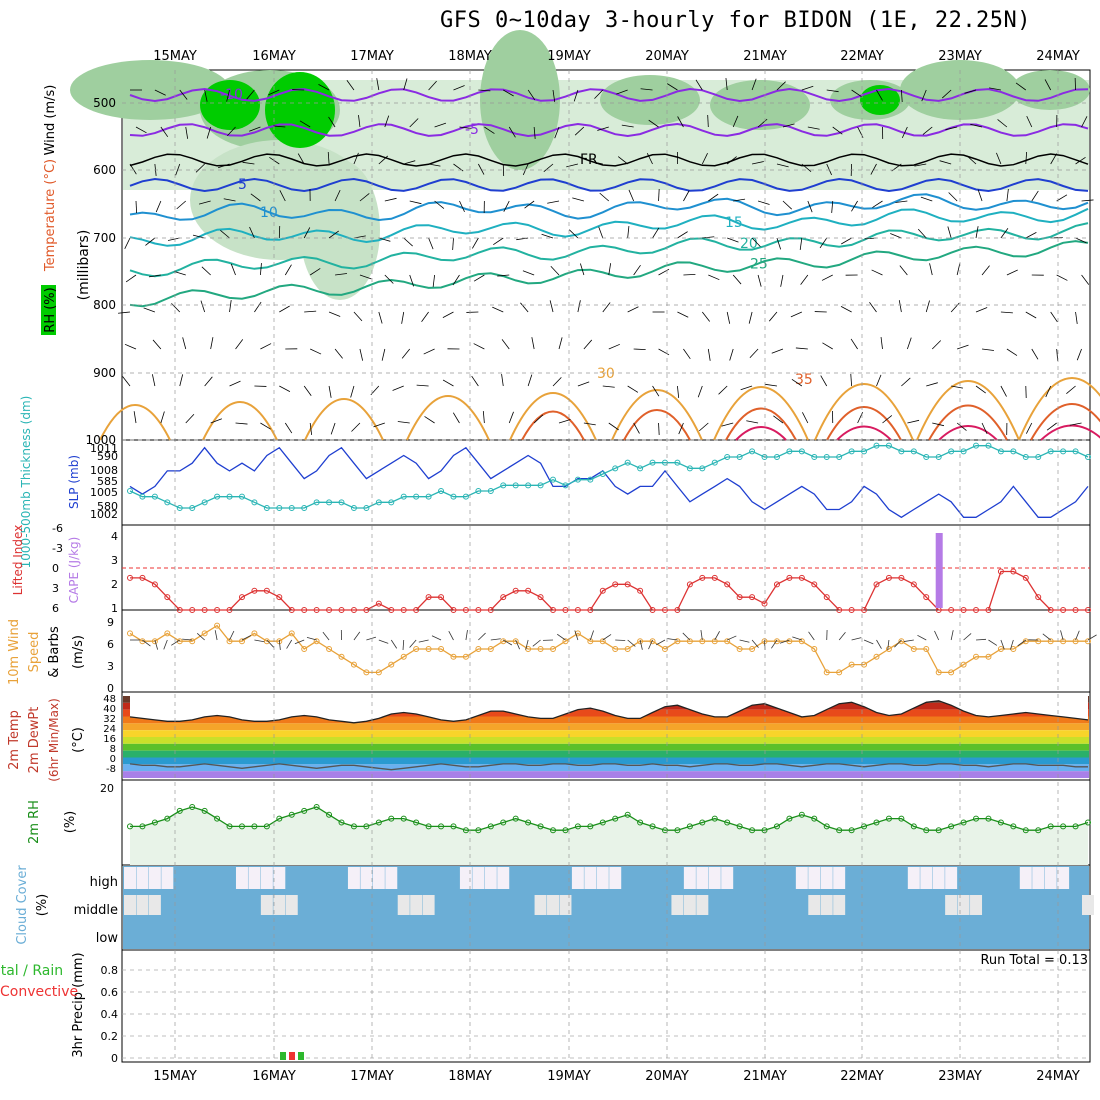  Describe the element at coordinates (42, 905) in the screenshot. I see `cl-unit: (%)` at that location.